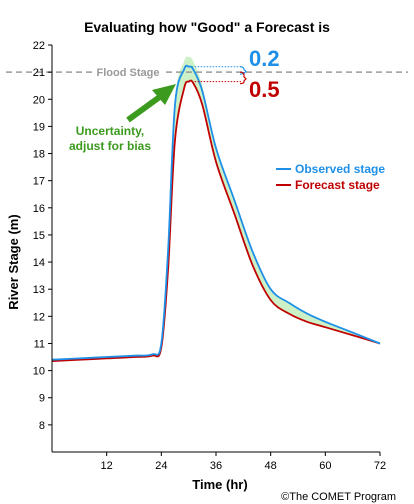  I want to click on uncertainty-label-line-1: Uncertainty,, so click(110, 131).